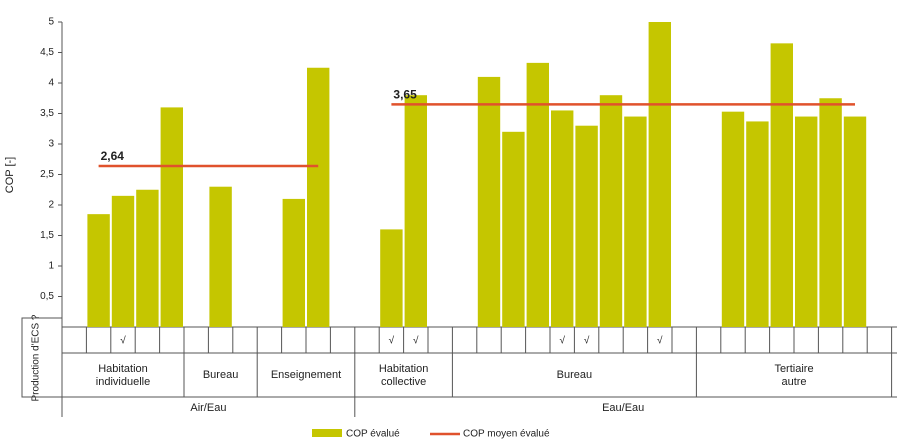 The width and height of the screenshot is (897, 447). I want to click on y-tick-label: 2,5, so click(47, 174).